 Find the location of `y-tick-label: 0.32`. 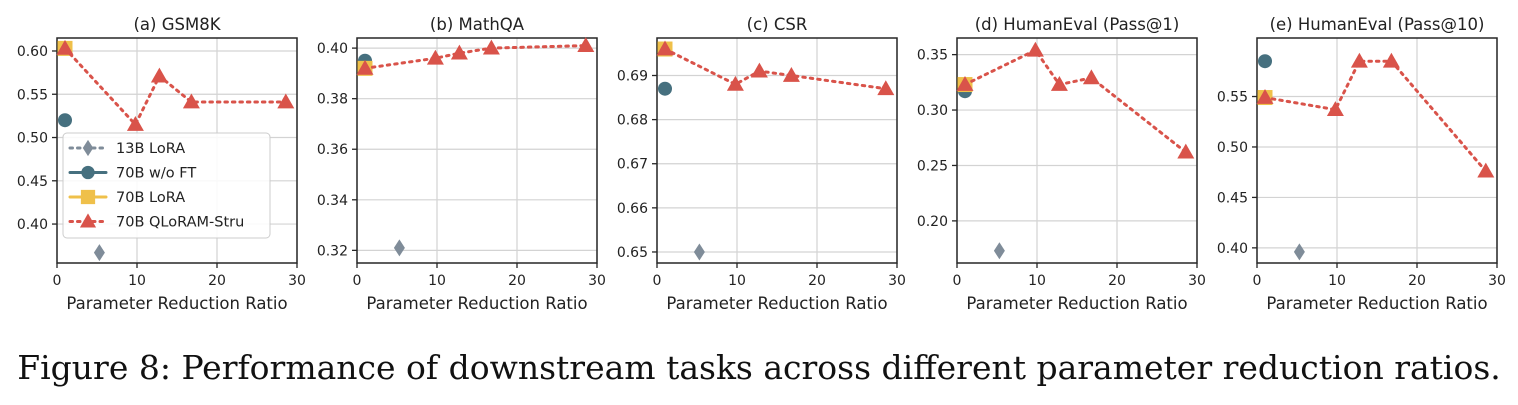

y-tick-label: 0.32 is located at coordinates (332, 251).